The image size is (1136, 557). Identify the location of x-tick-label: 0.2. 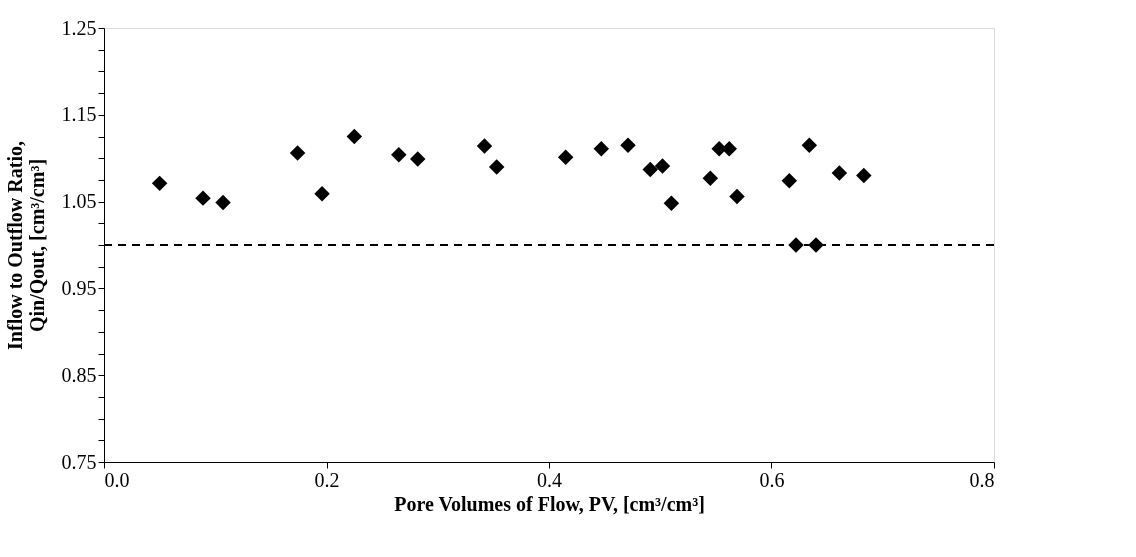
(327, 479).